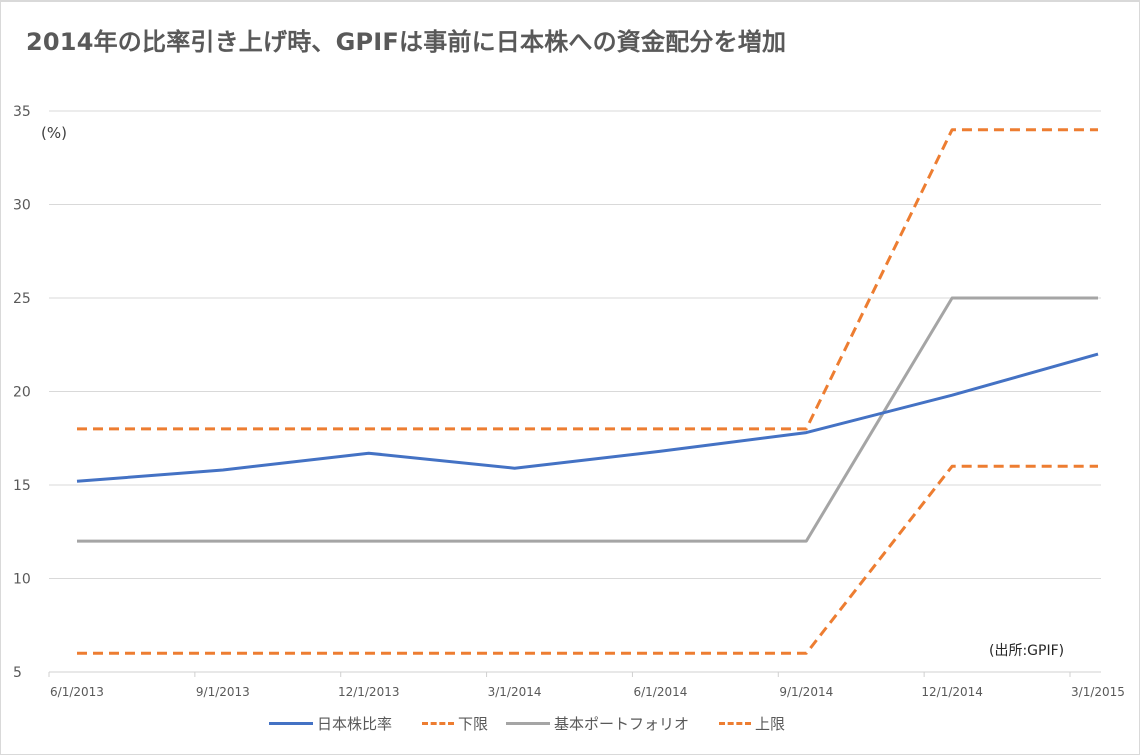 Image resolution: width=1140 pixels, height=756 pixels. Describe the element at coordinates (54, 133) in the screenshot. I see `y-axis-unit-label: (%)` at that location.